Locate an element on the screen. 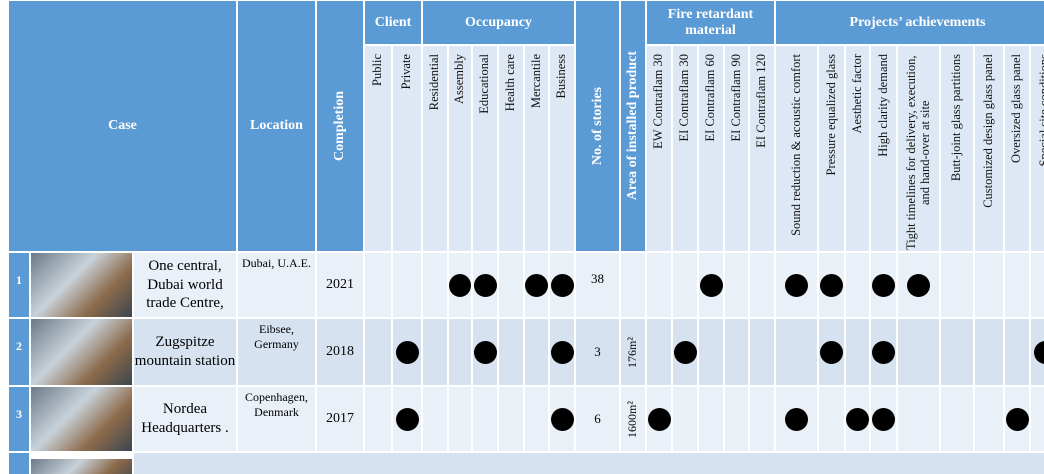  case-name: Zugspitze mountain station is located at coordinates (185, 352).